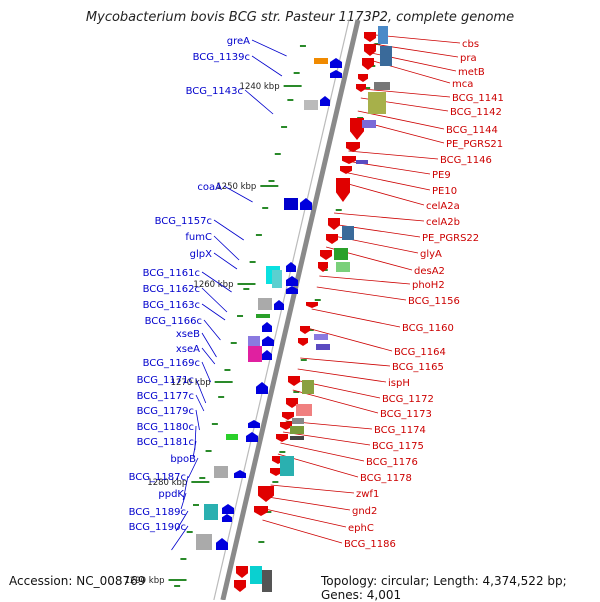  I want to click on right-gene-label: BCG_1142, so click(476, 112).